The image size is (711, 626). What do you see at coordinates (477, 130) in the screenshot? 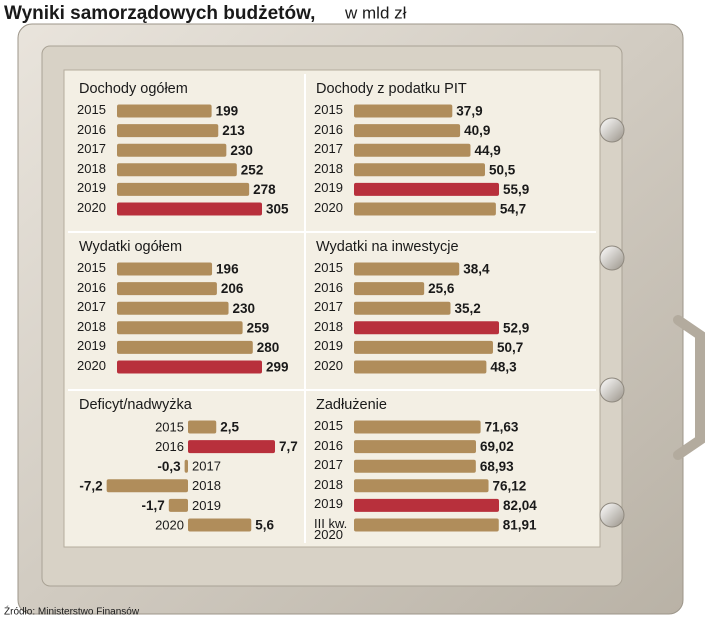
I see `value-label: 40,9` at bounding box center [477, 130].